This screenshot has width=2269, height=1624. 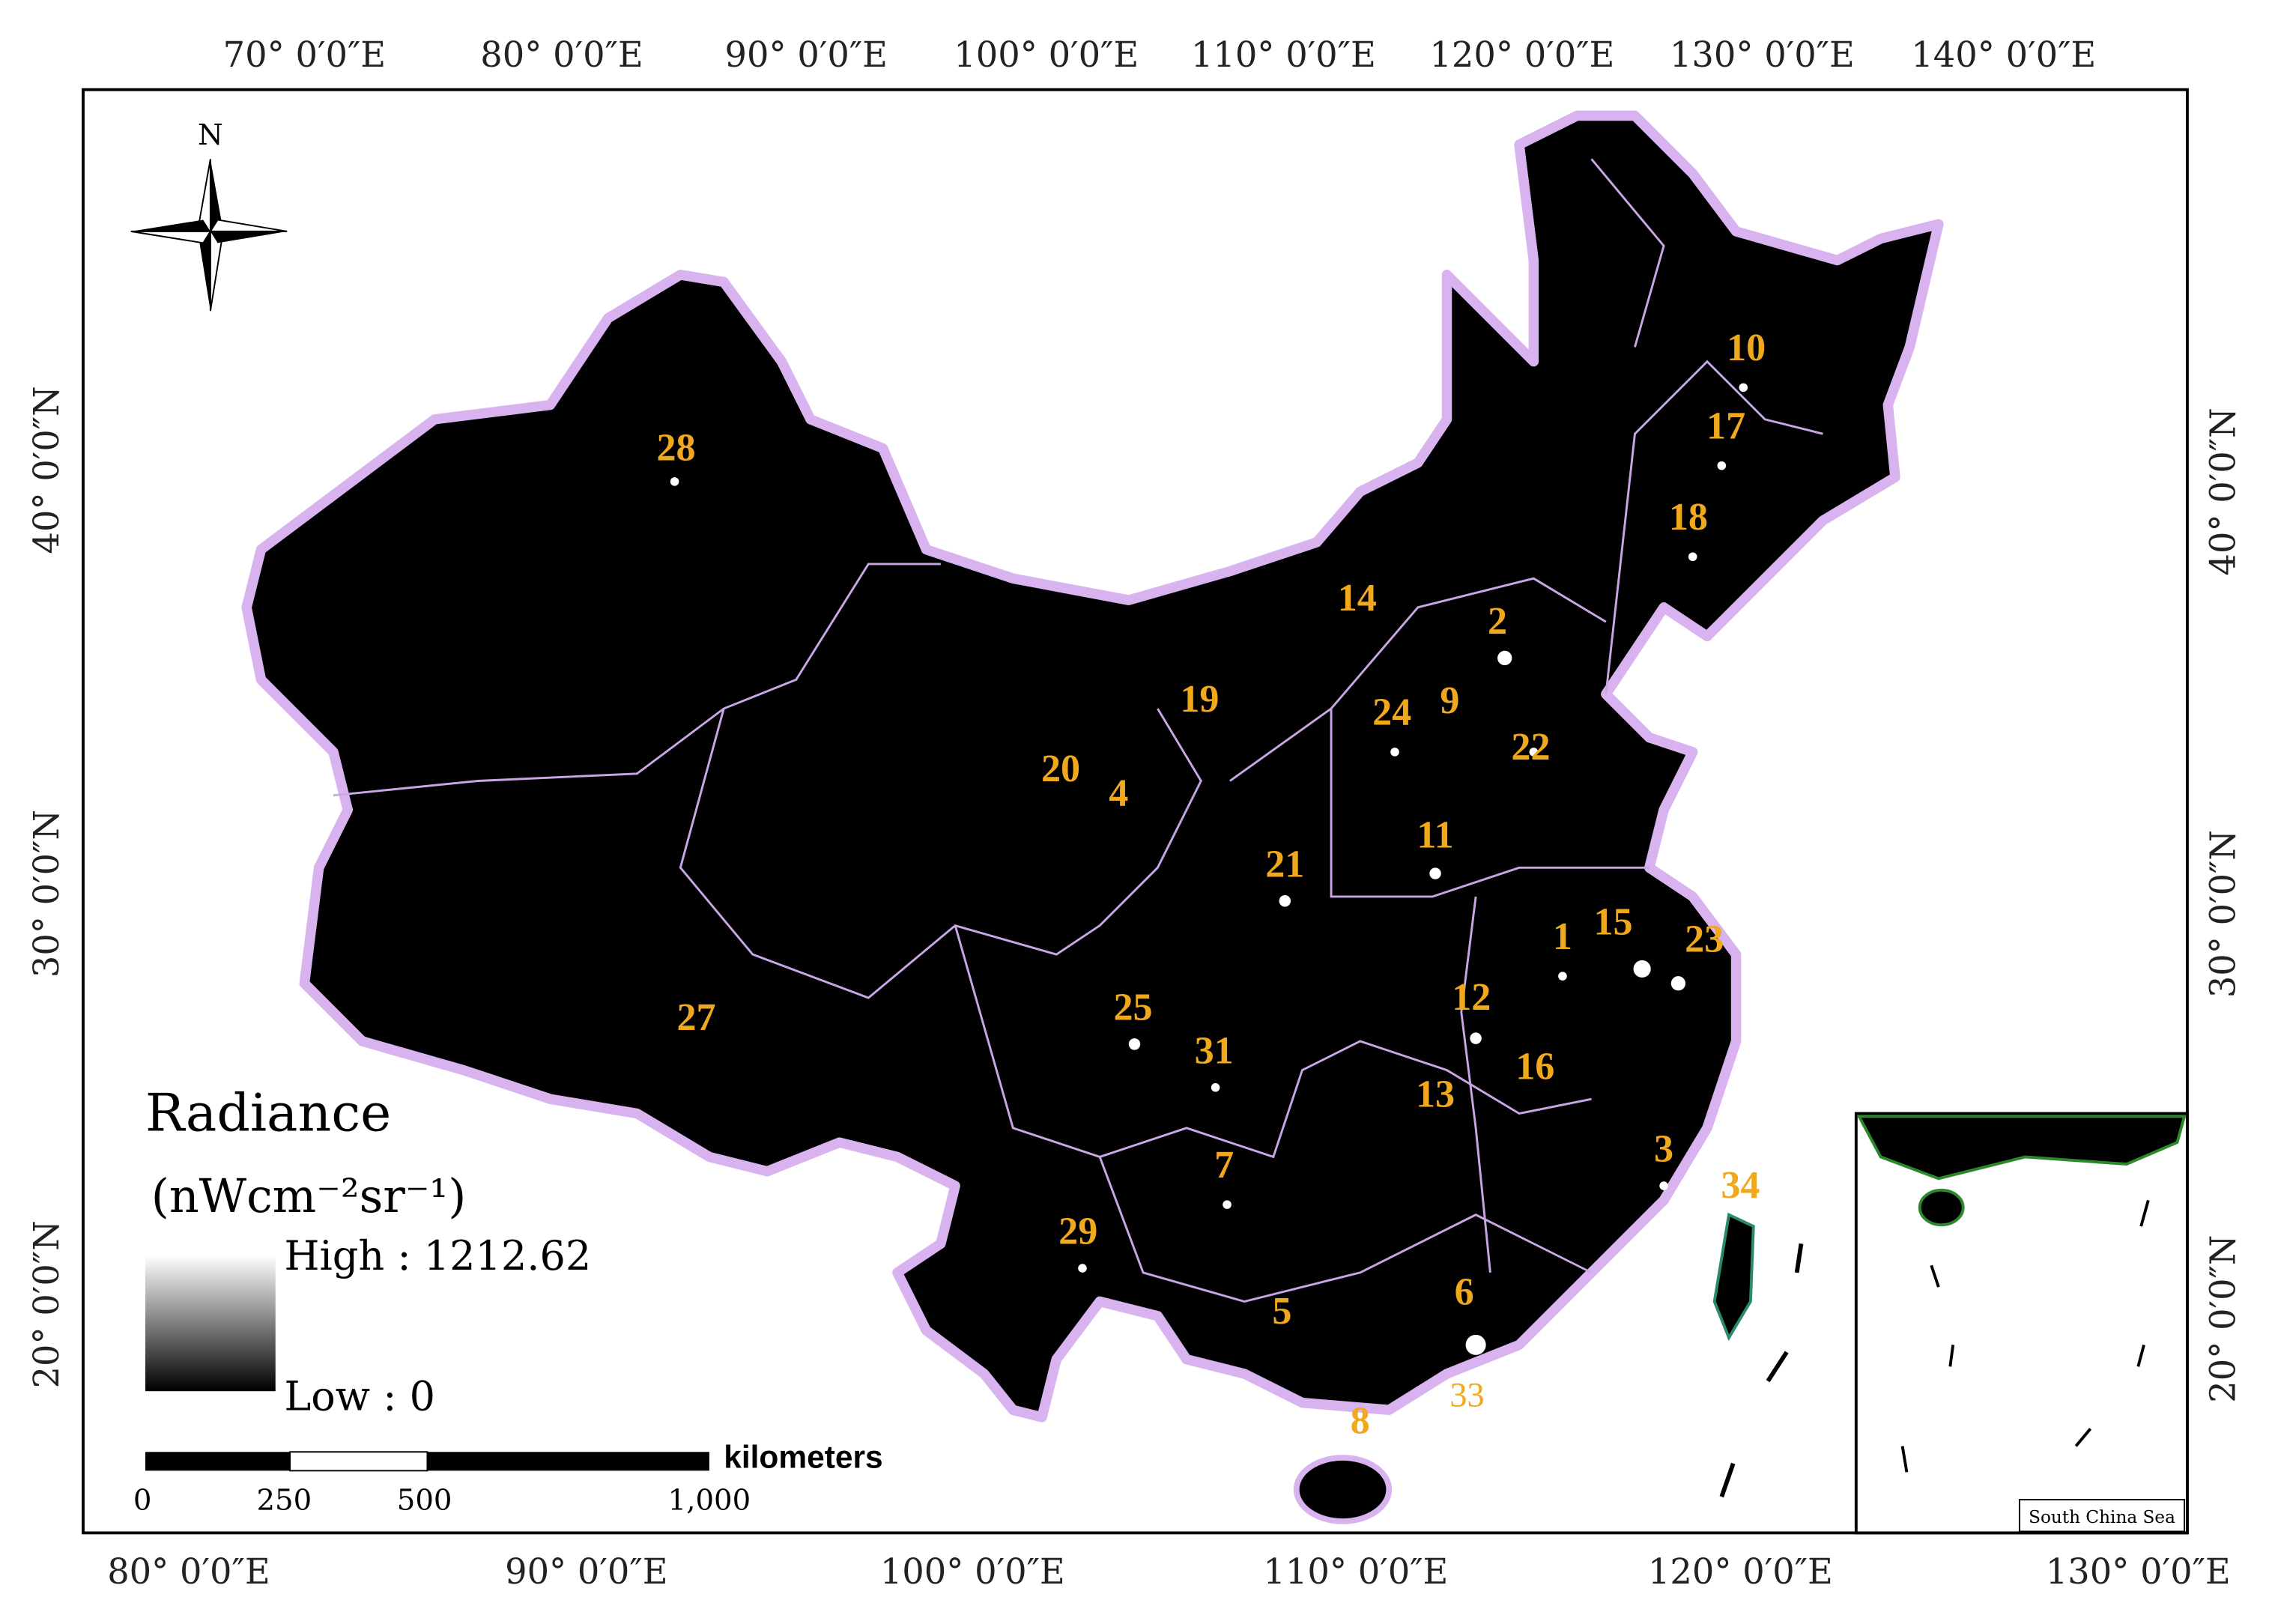 What do you see at coordinates (709, 1500) in the screenshot?
I see `scale-label: 1,000` at bounding box center [709, 1500].